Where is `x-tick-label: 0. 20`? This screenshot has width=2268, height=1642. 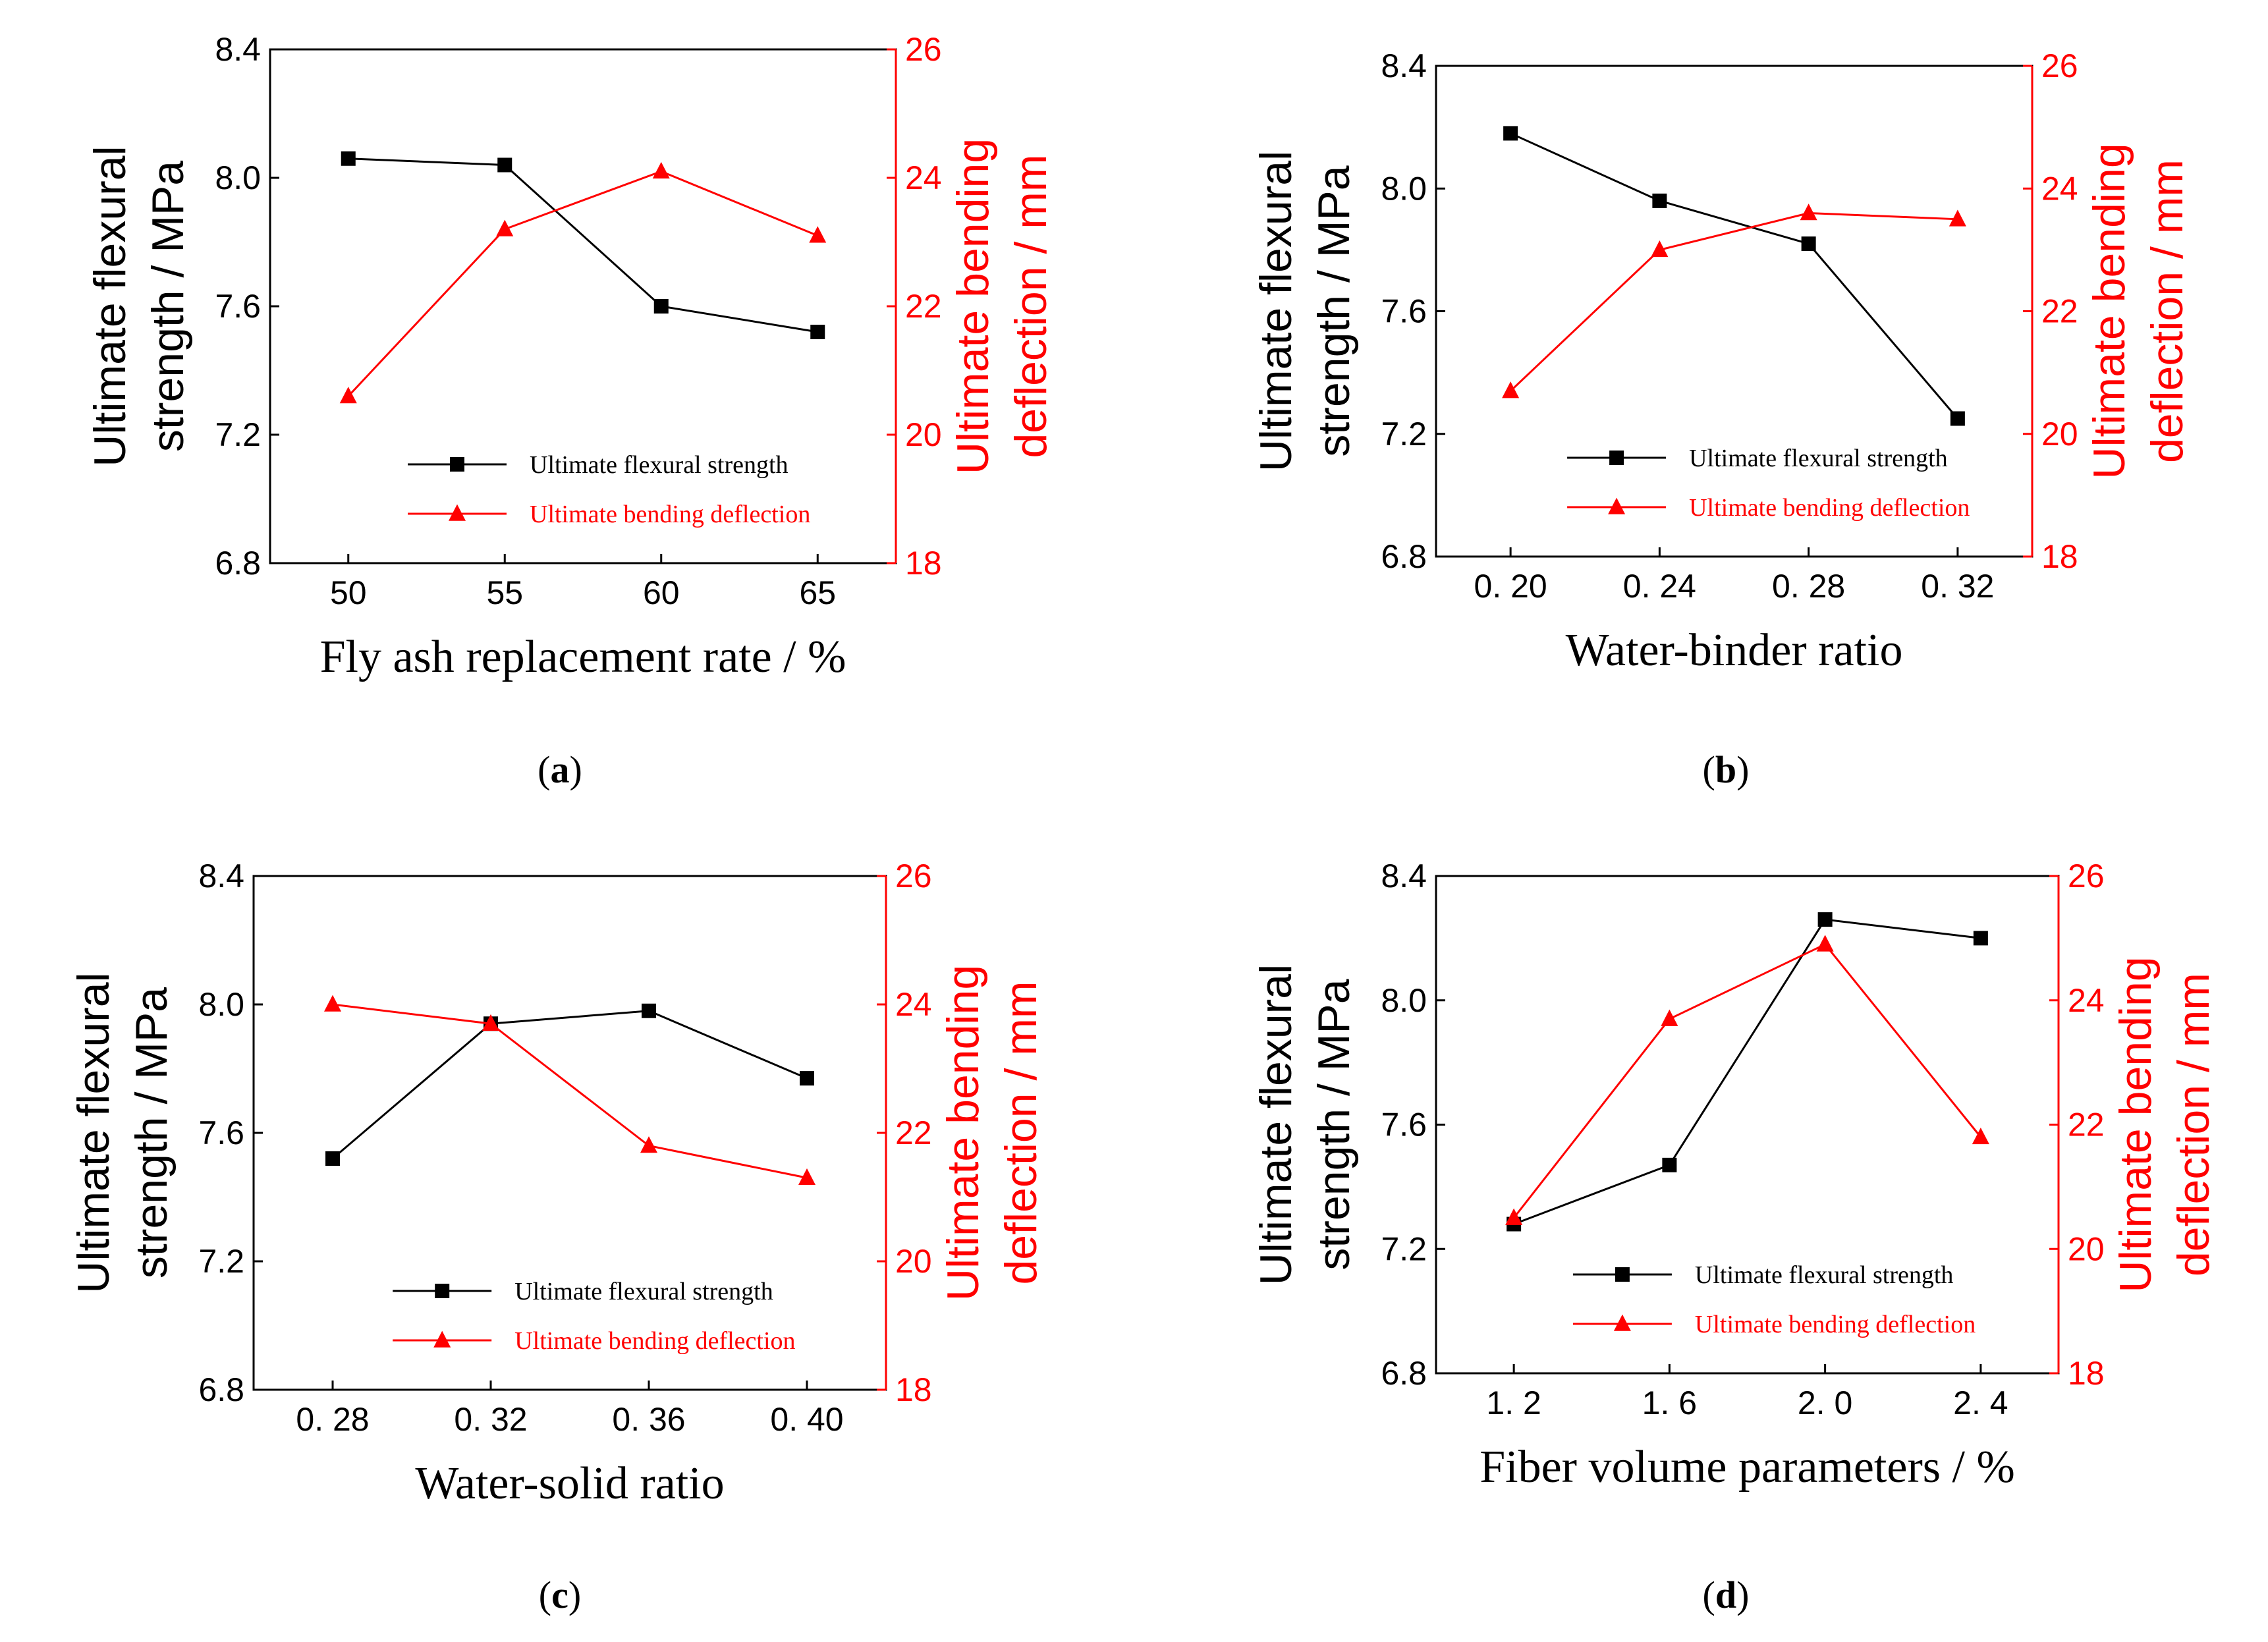
x-tick-label: 0. 20 is located at coordinates (1510, 586).